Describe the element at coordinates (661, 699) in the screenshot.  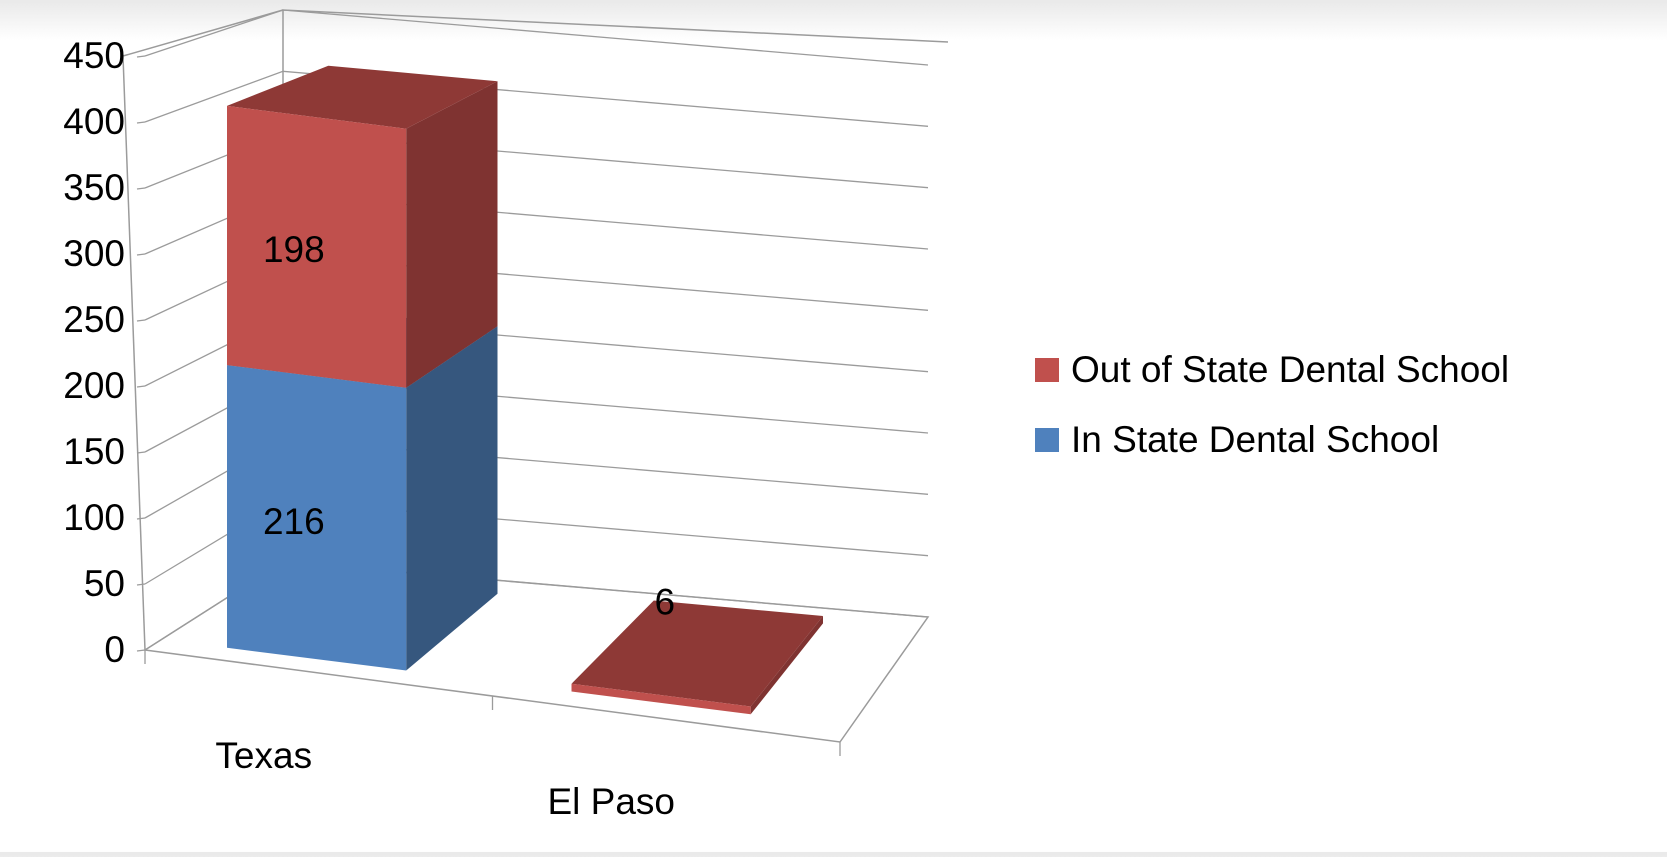
I see `bar-el-paso-out-of-state-dental-school` at that location.